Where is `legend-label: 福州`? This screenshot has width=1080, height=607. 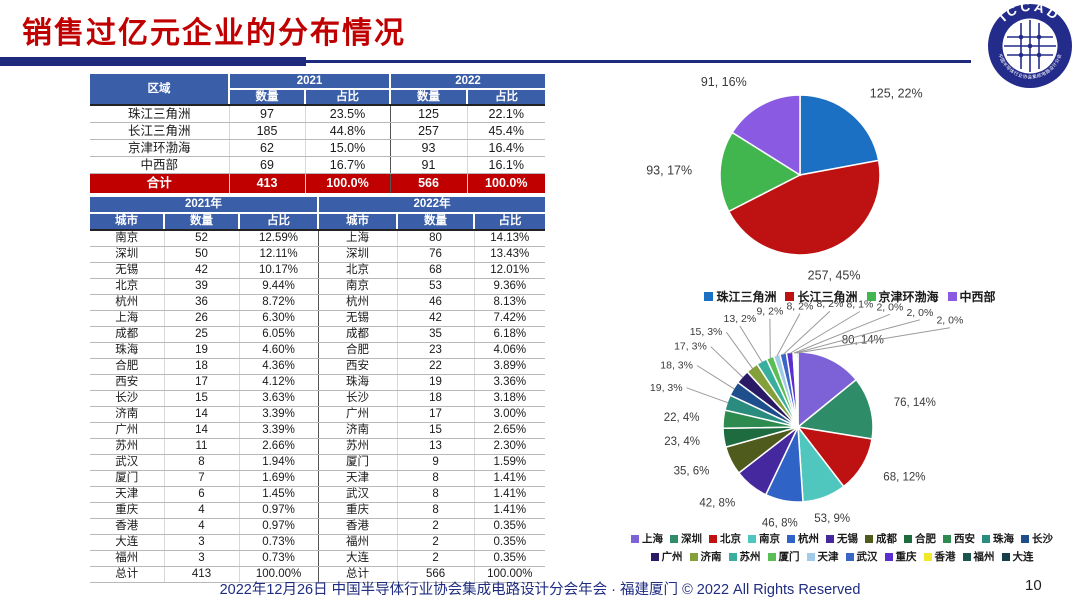 legend-label: 福州 is located at coordinates (984, 557).